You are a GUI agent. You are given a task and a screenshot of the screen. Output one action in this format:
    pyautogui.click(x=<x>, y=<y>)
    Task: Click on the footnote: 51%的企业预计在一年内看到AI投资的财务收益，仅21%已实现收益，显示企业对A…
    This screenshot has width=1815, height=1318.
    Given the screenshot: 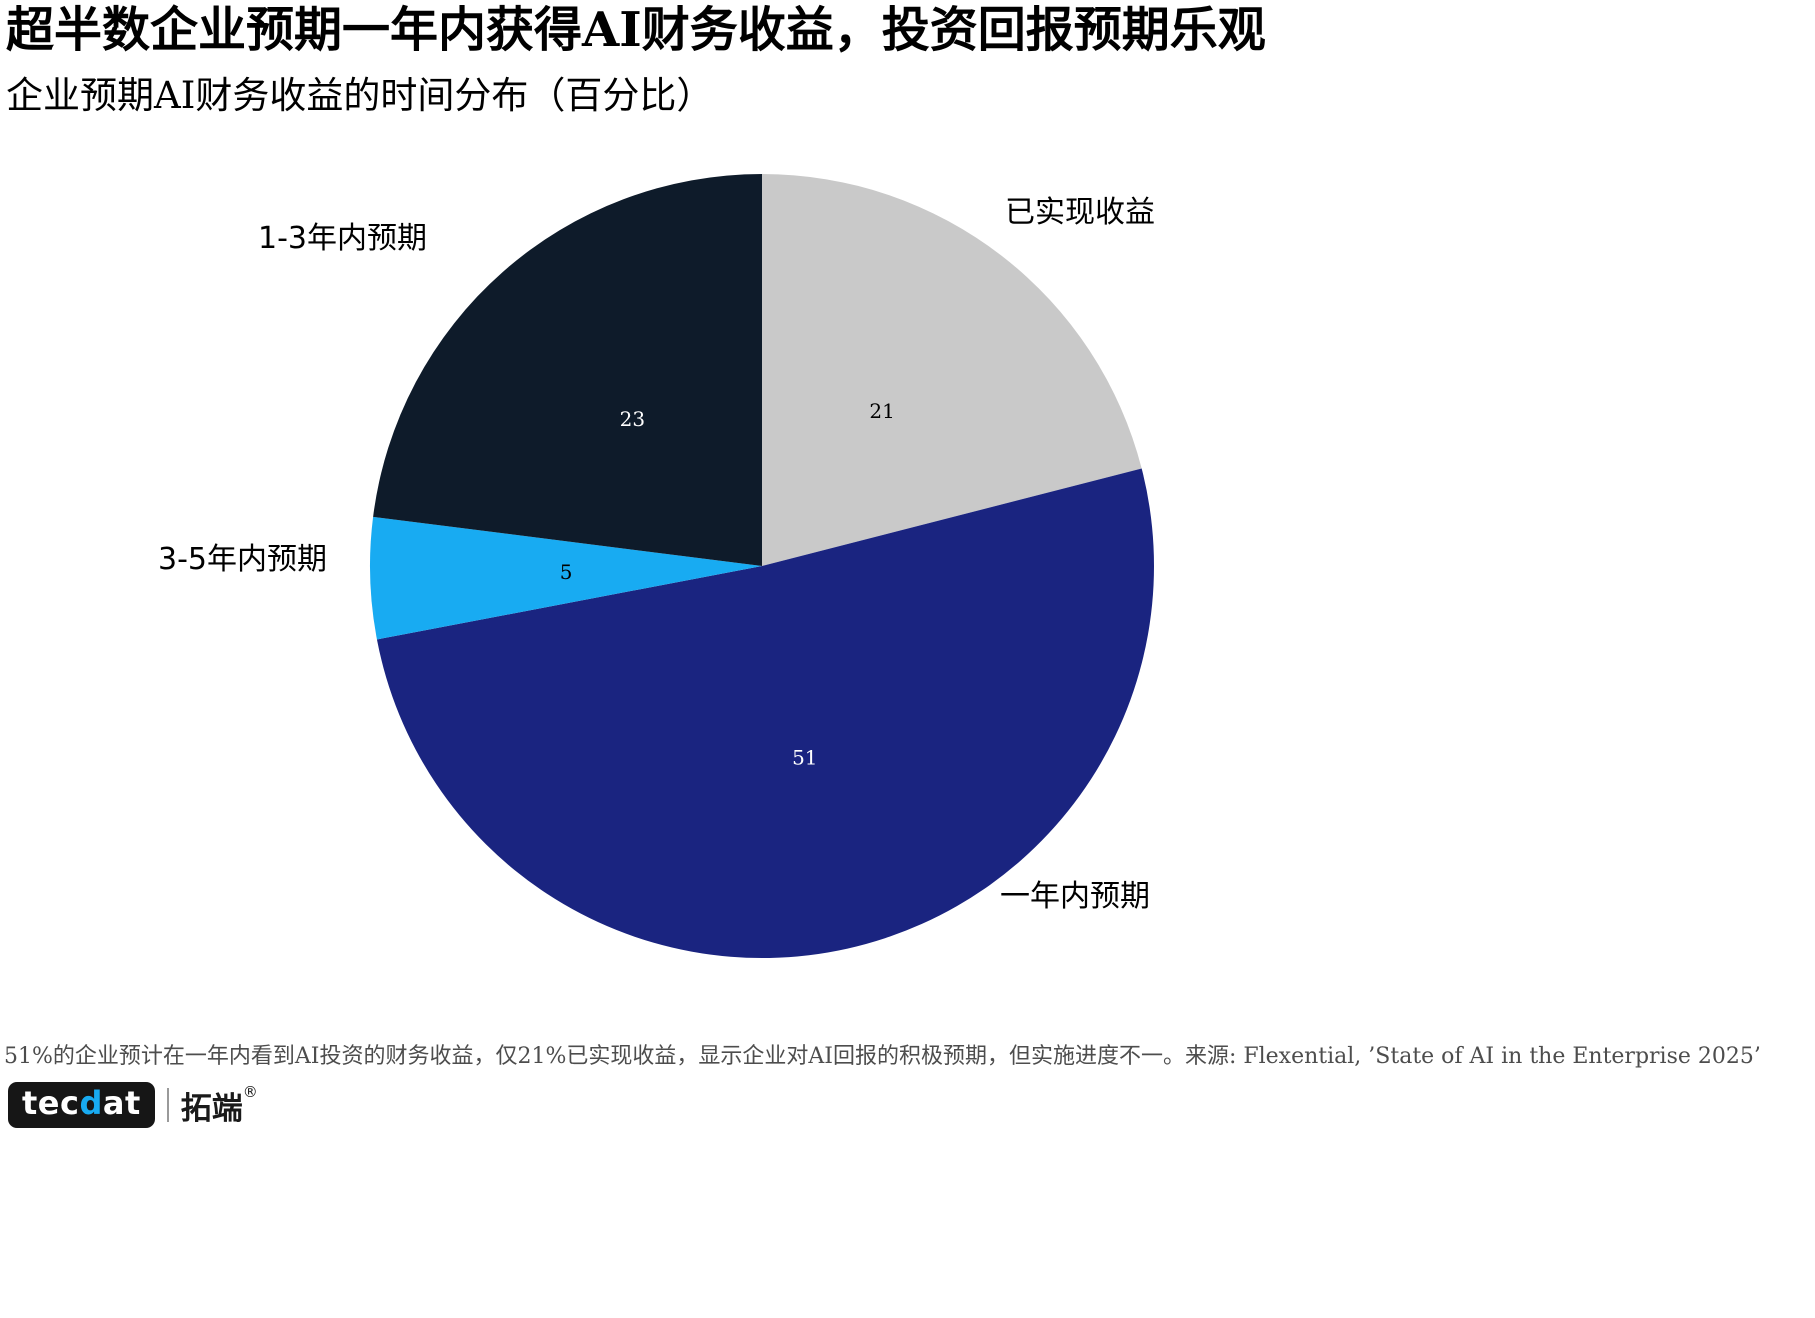 What is the action you would take?
    pyautogui.click(x=882, y=1056)
    